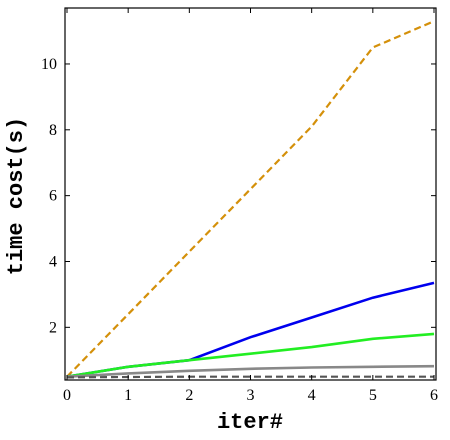 Image resolution: width=450 pixels, height=440 pixels. Describe the element at coordinates (189, 395) in the screenshot. I see `x-tick-label: 2` at that location.